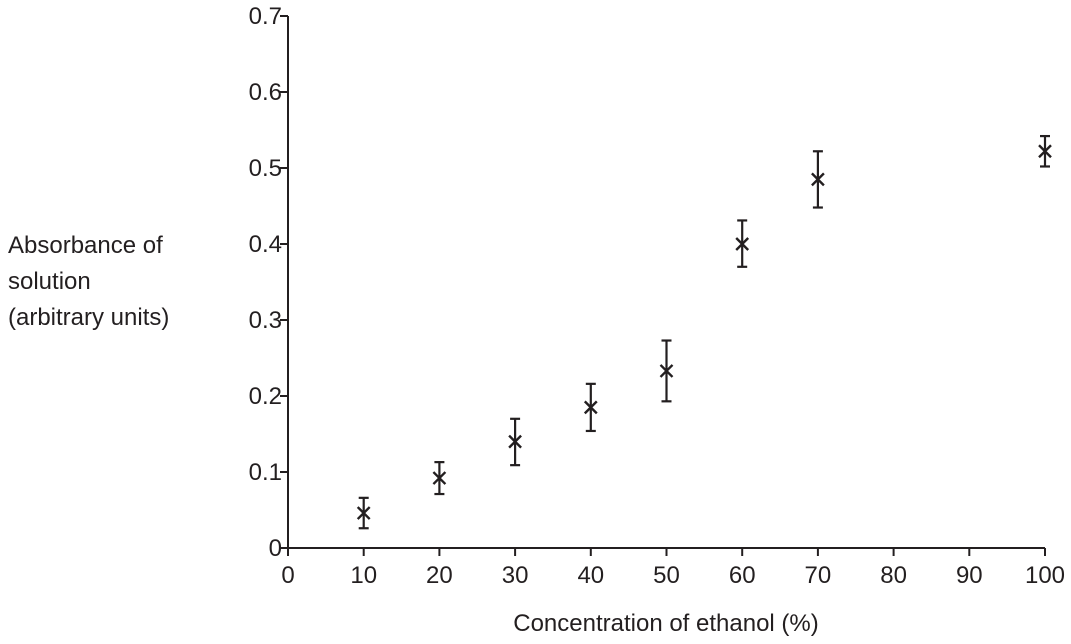  I want to click on y-axis-title: Absorbance of solution (arbitrary units), so click(88, 281).